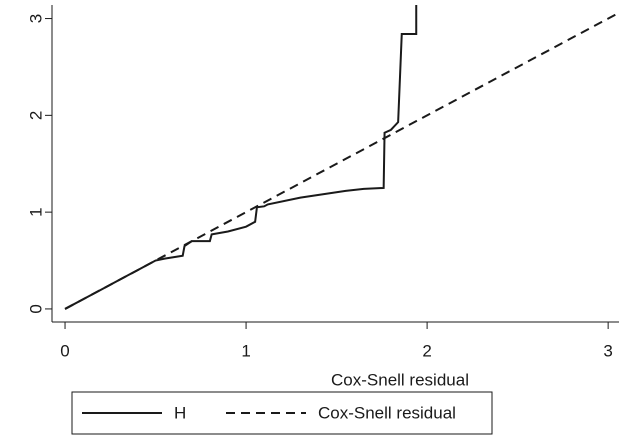  What do you see at coordinates (180, 412) in the screenshot?
I see `legend-label: H` at bounding box center [180, 412].